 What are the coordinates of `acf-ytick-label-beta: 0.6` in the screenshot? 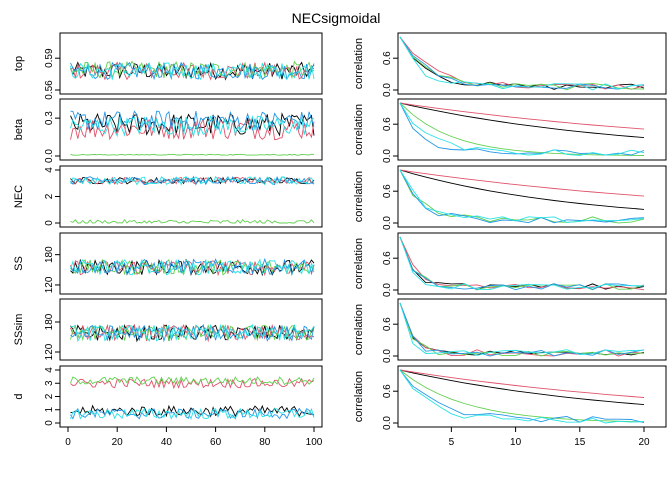 It's located at (387, 124).